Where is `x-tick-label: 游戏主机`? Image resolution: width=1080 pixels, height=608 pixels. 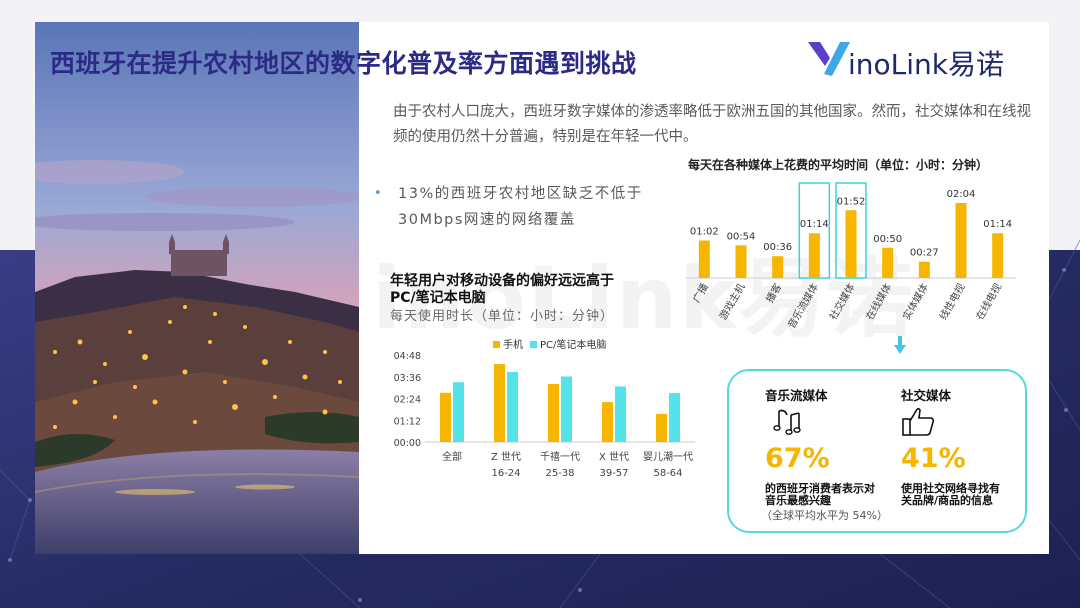 x-tick-label: 游戏主机 is located at coordinates (731, 301).